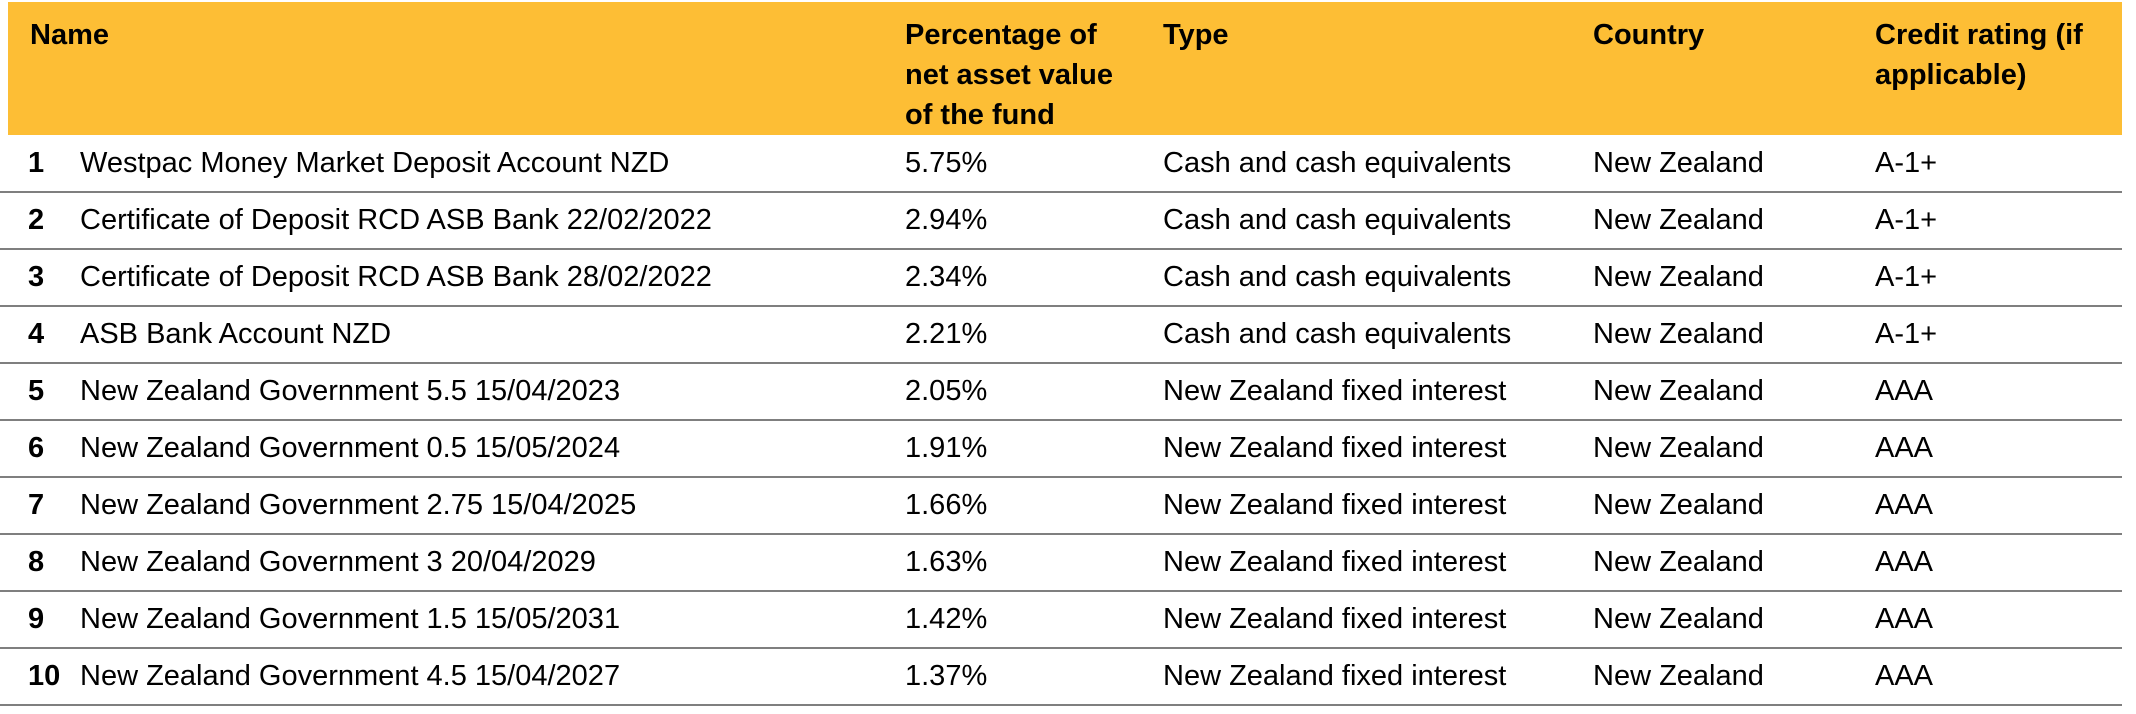 This screenshot has height=714, width=2136. I want to click on cell-percentage: 1.63%, so click(1034, 563).